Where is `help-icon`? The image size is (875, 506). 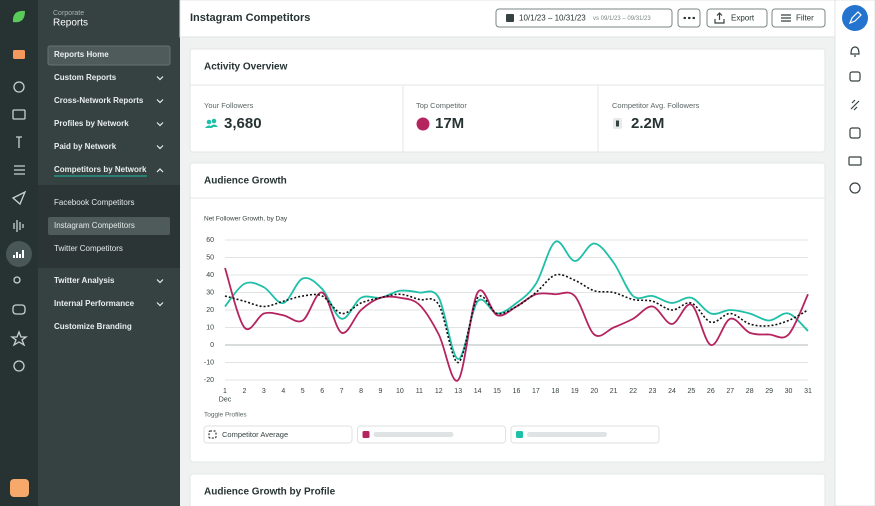
help-icon is located at coordinates (855, 188).